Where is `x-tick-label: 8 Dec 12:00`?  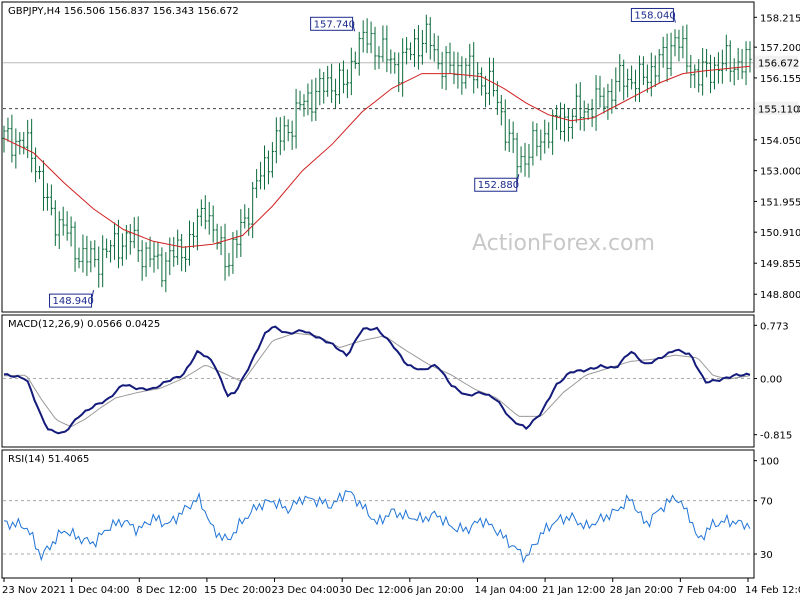 x-tick-label: 8 Dec 12:00 is located at coordinates (166, 590).